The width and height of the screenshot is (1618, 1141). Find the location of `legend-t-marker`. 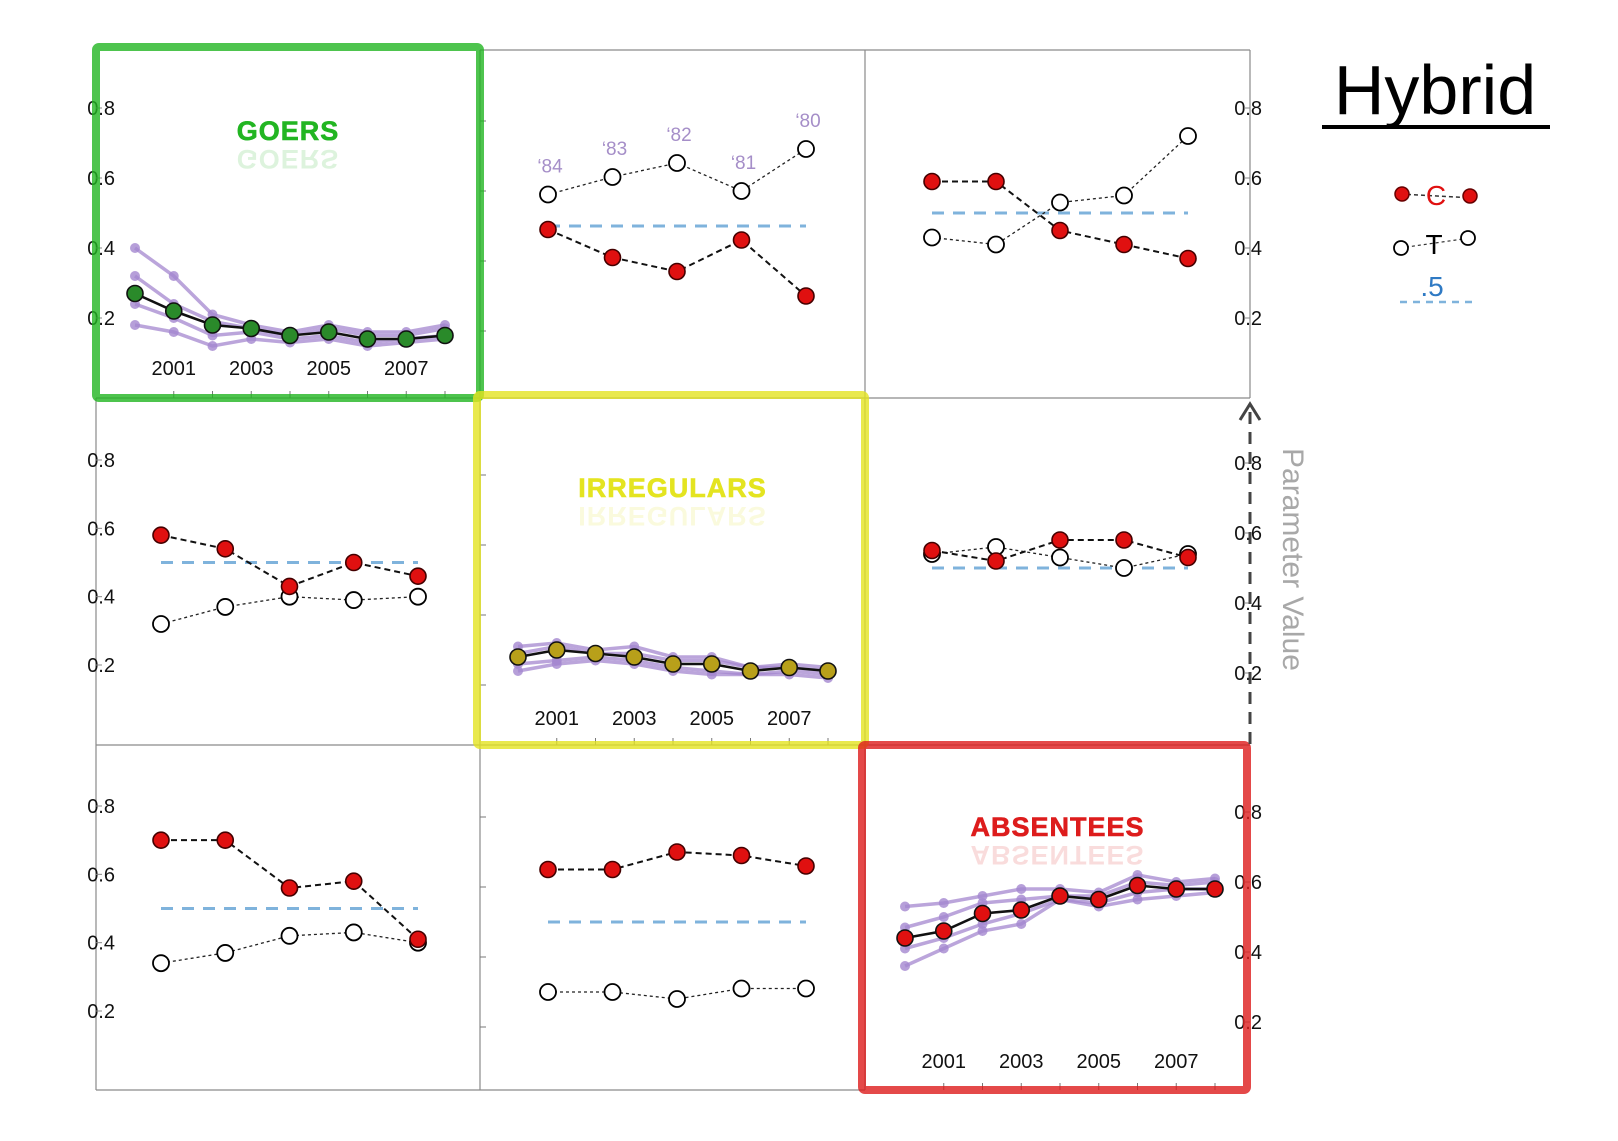

legend-t-marker is located at coordinates (1401, 248).